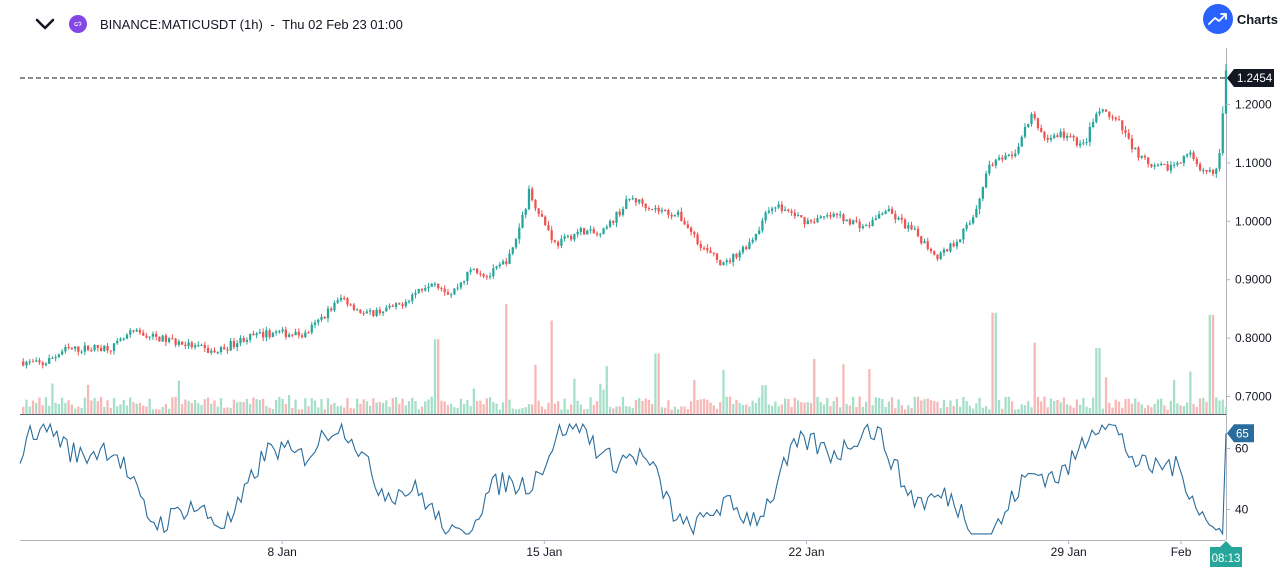 This screenshot has height=572, width=1280. I want to click on price-tick-label: 0.8000, so click(1253, 338).